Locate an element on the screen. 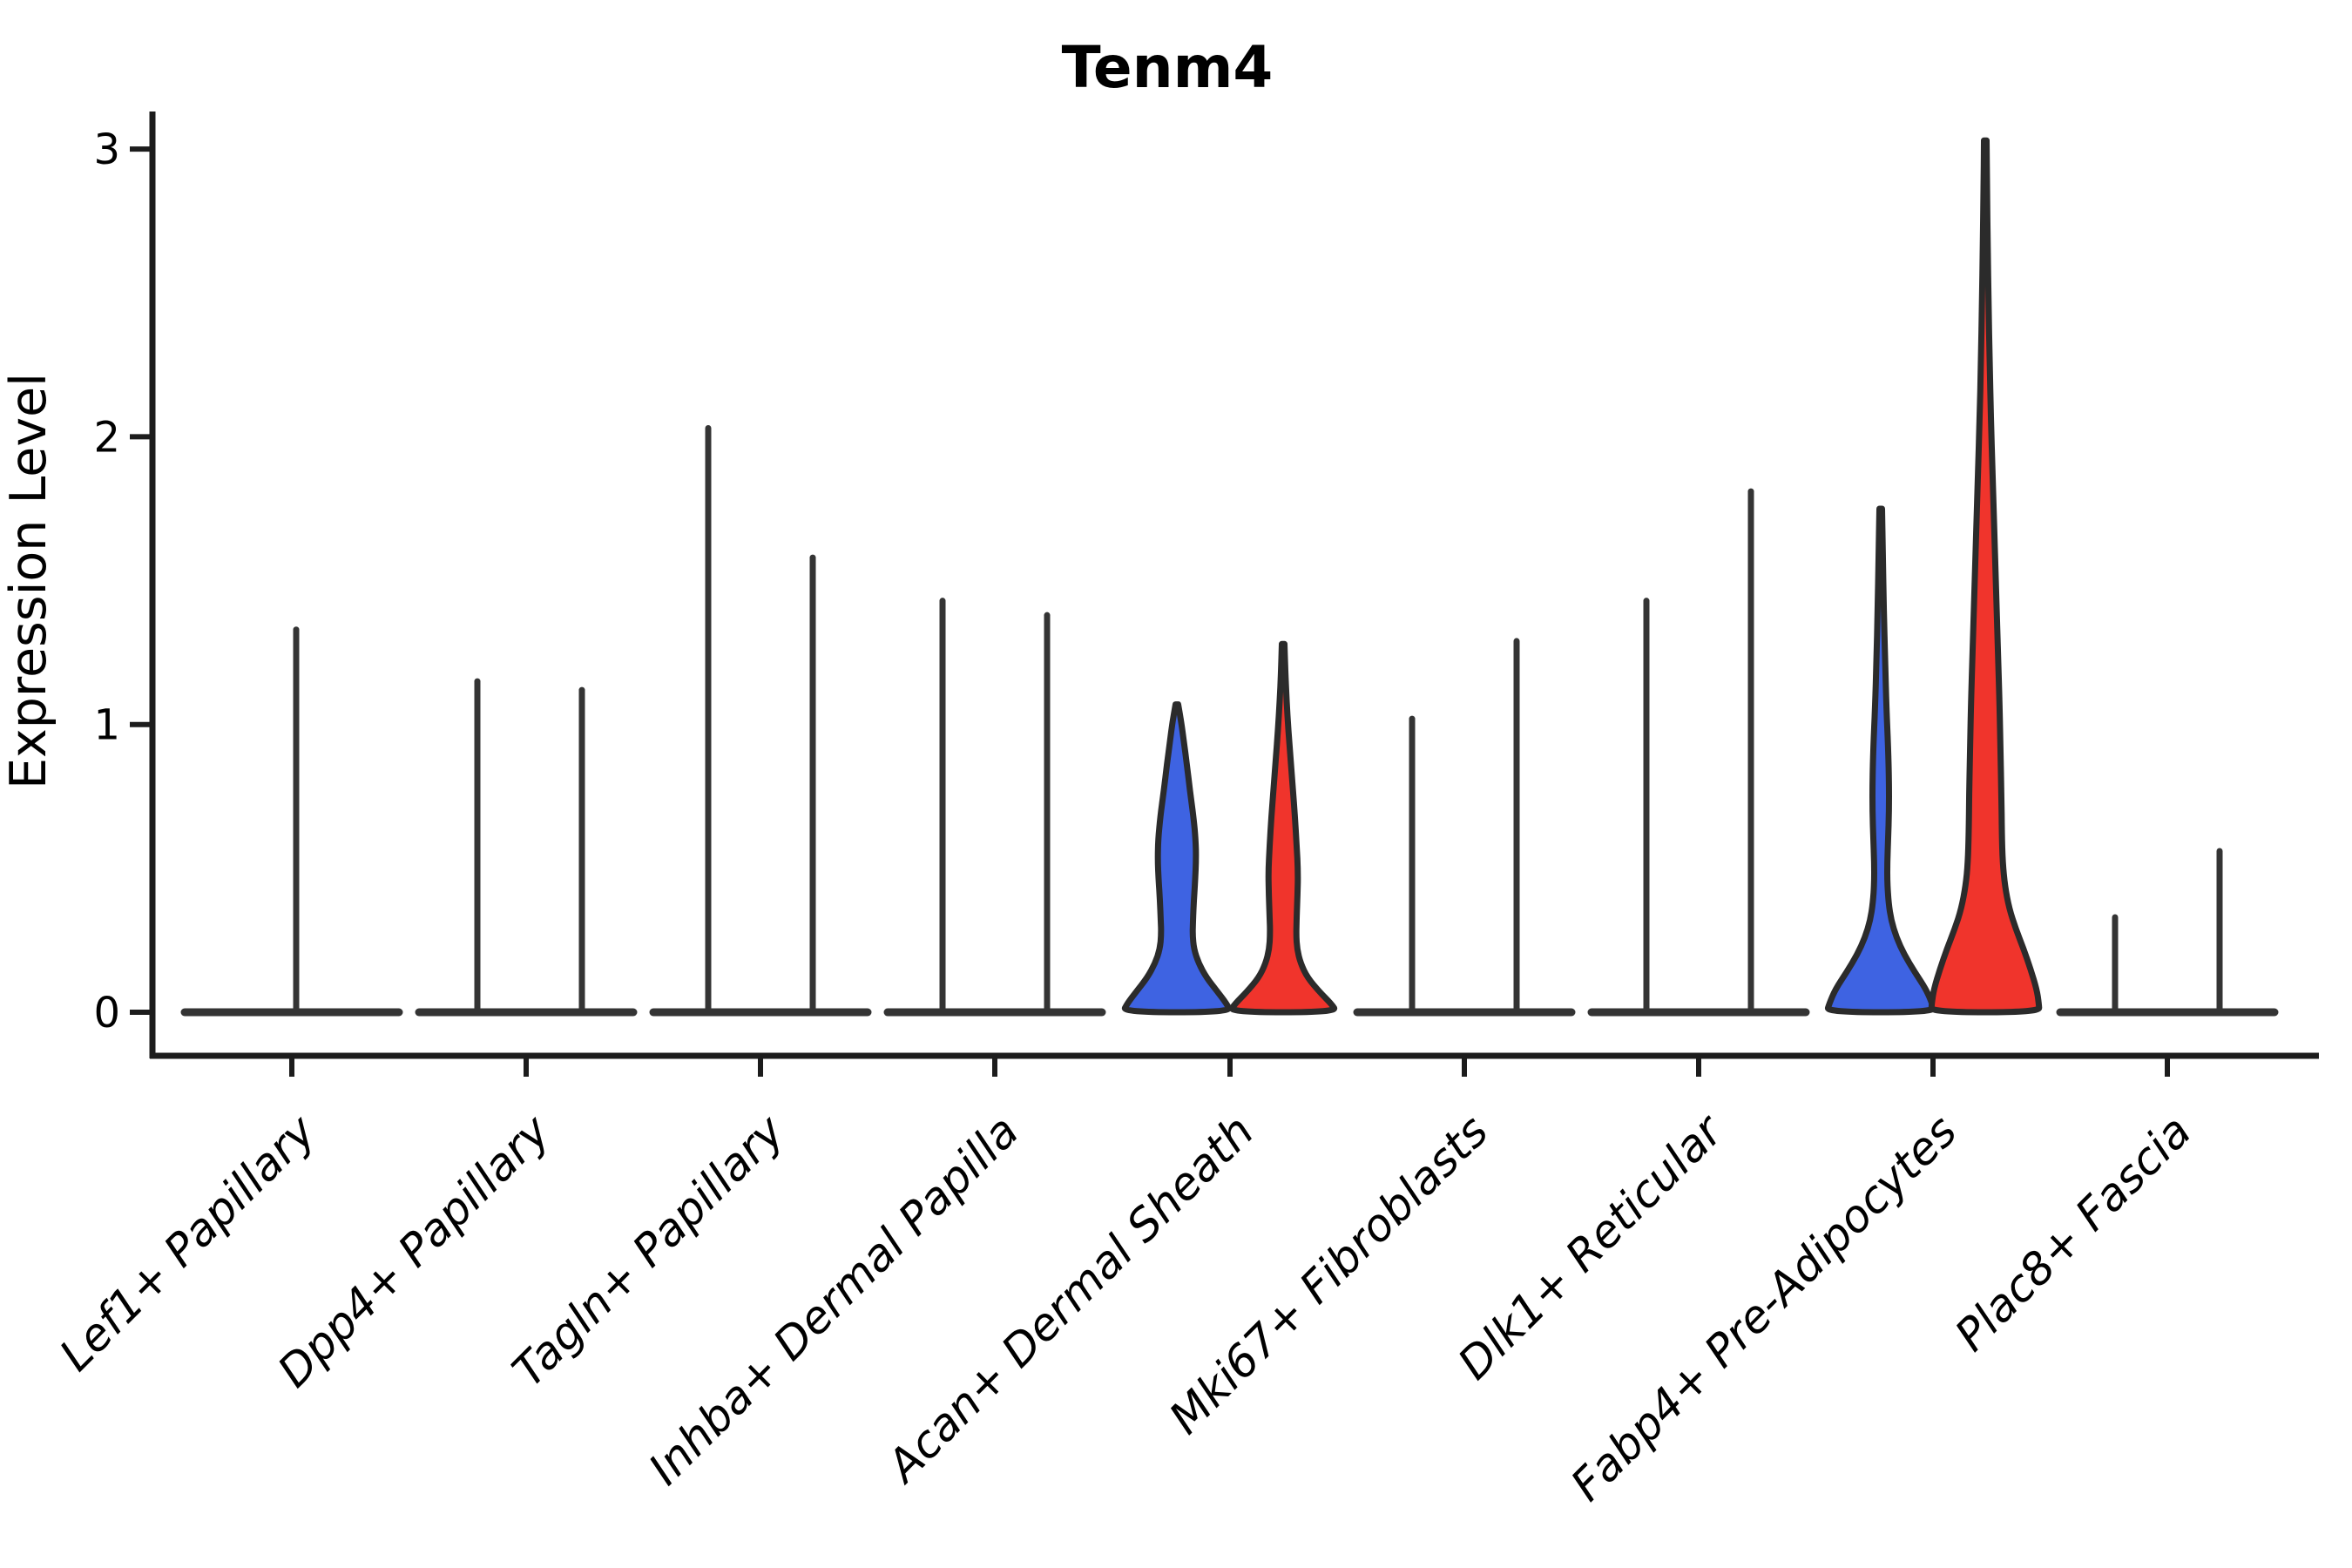 This screenshot has height=1568, width=2352. x-tick-label: Fabp4+ Pre-Adipocytes is located at coordinates (1765, 1308).